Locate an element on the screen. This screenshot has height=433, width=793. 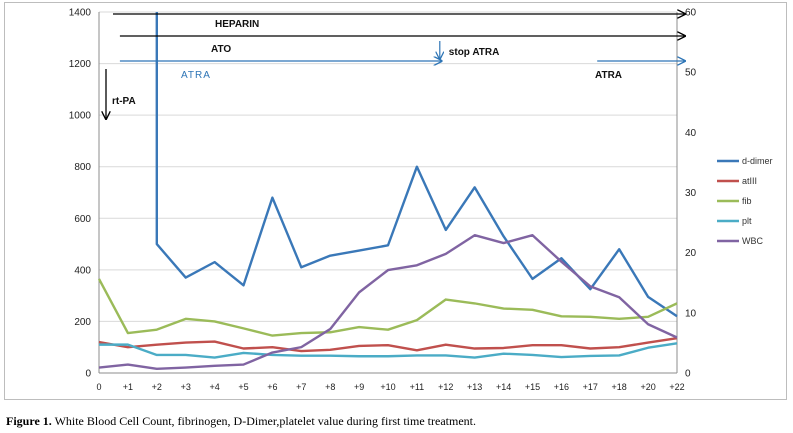
x-tick-label: +11 is located at coordinates (417, 387).